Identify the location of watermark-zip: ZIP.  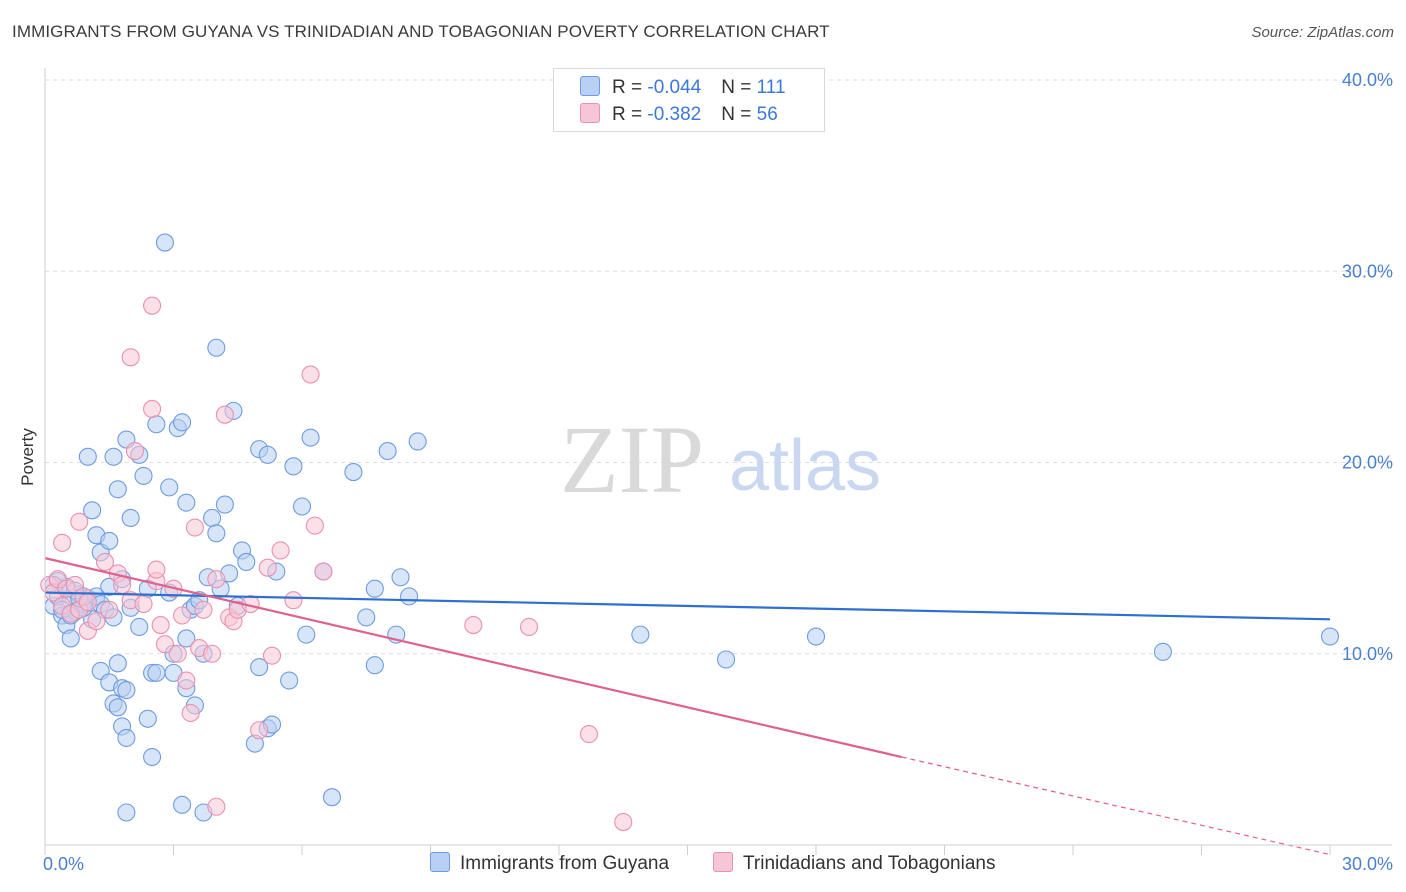
(632, 459).